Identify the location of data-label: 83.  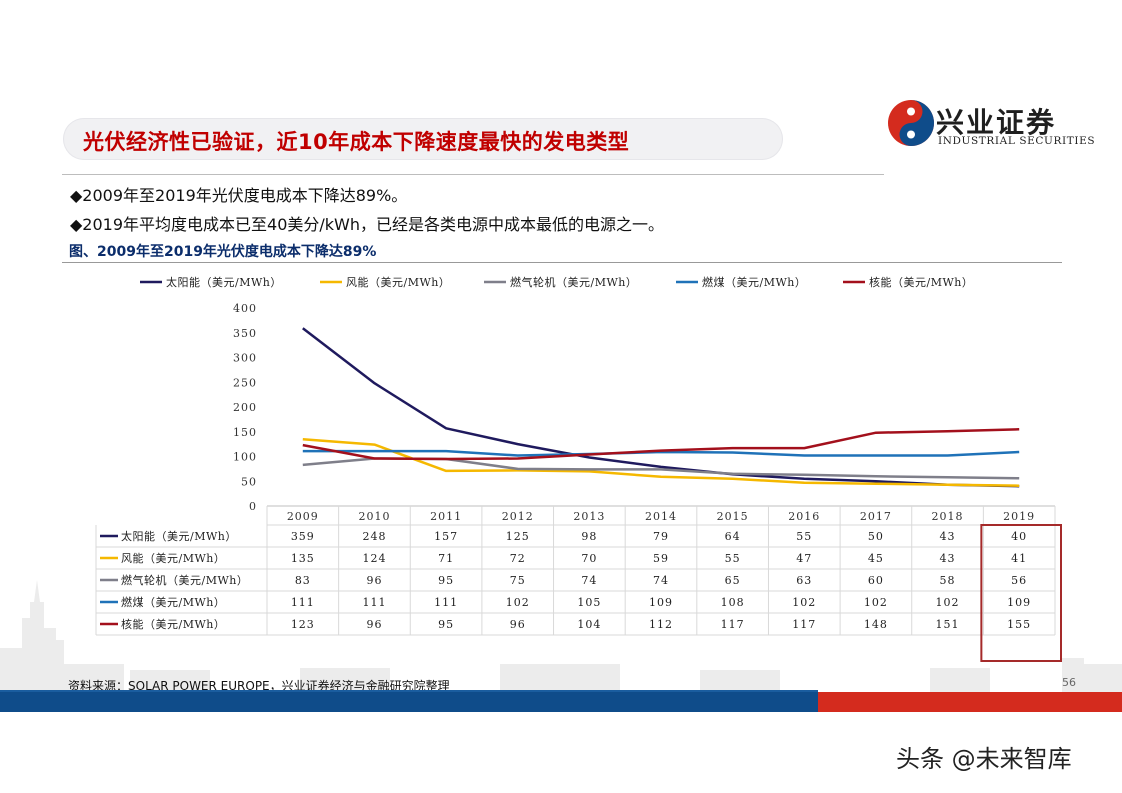
(303, 580).